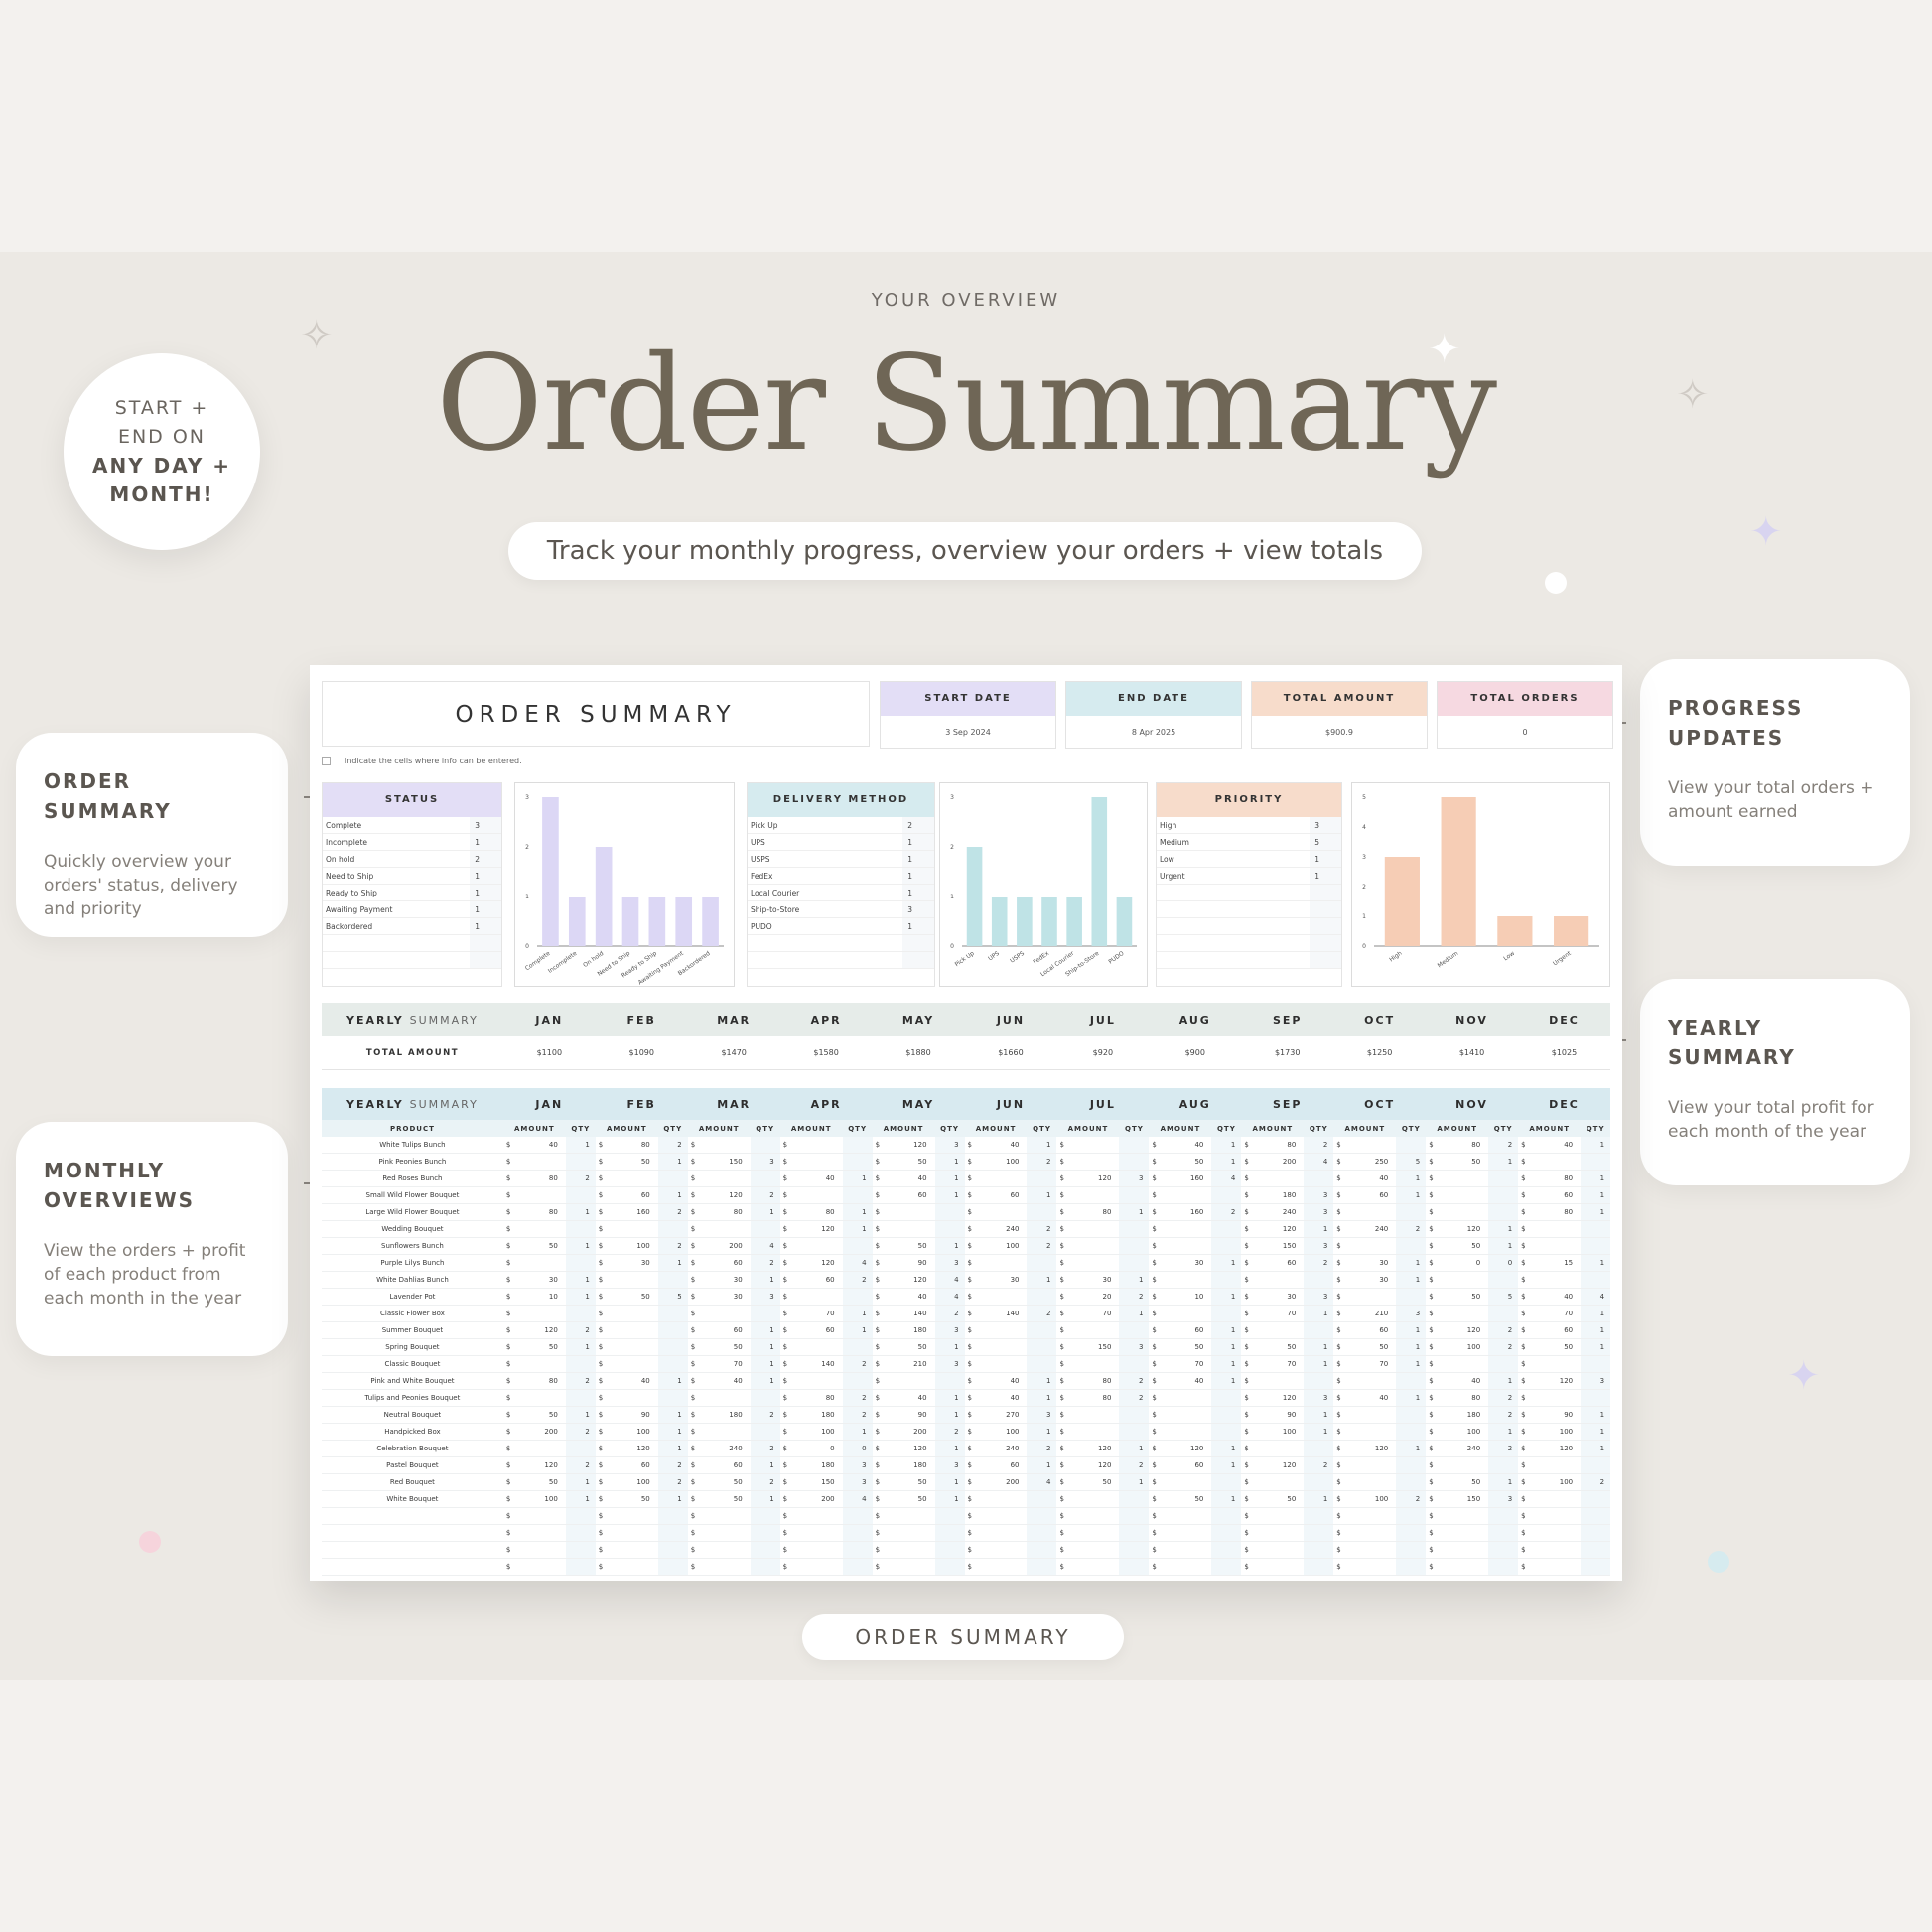 This screenshot has height=1932, width=1932. I want to click on x-tick-label: On hold, so click(593, 959).